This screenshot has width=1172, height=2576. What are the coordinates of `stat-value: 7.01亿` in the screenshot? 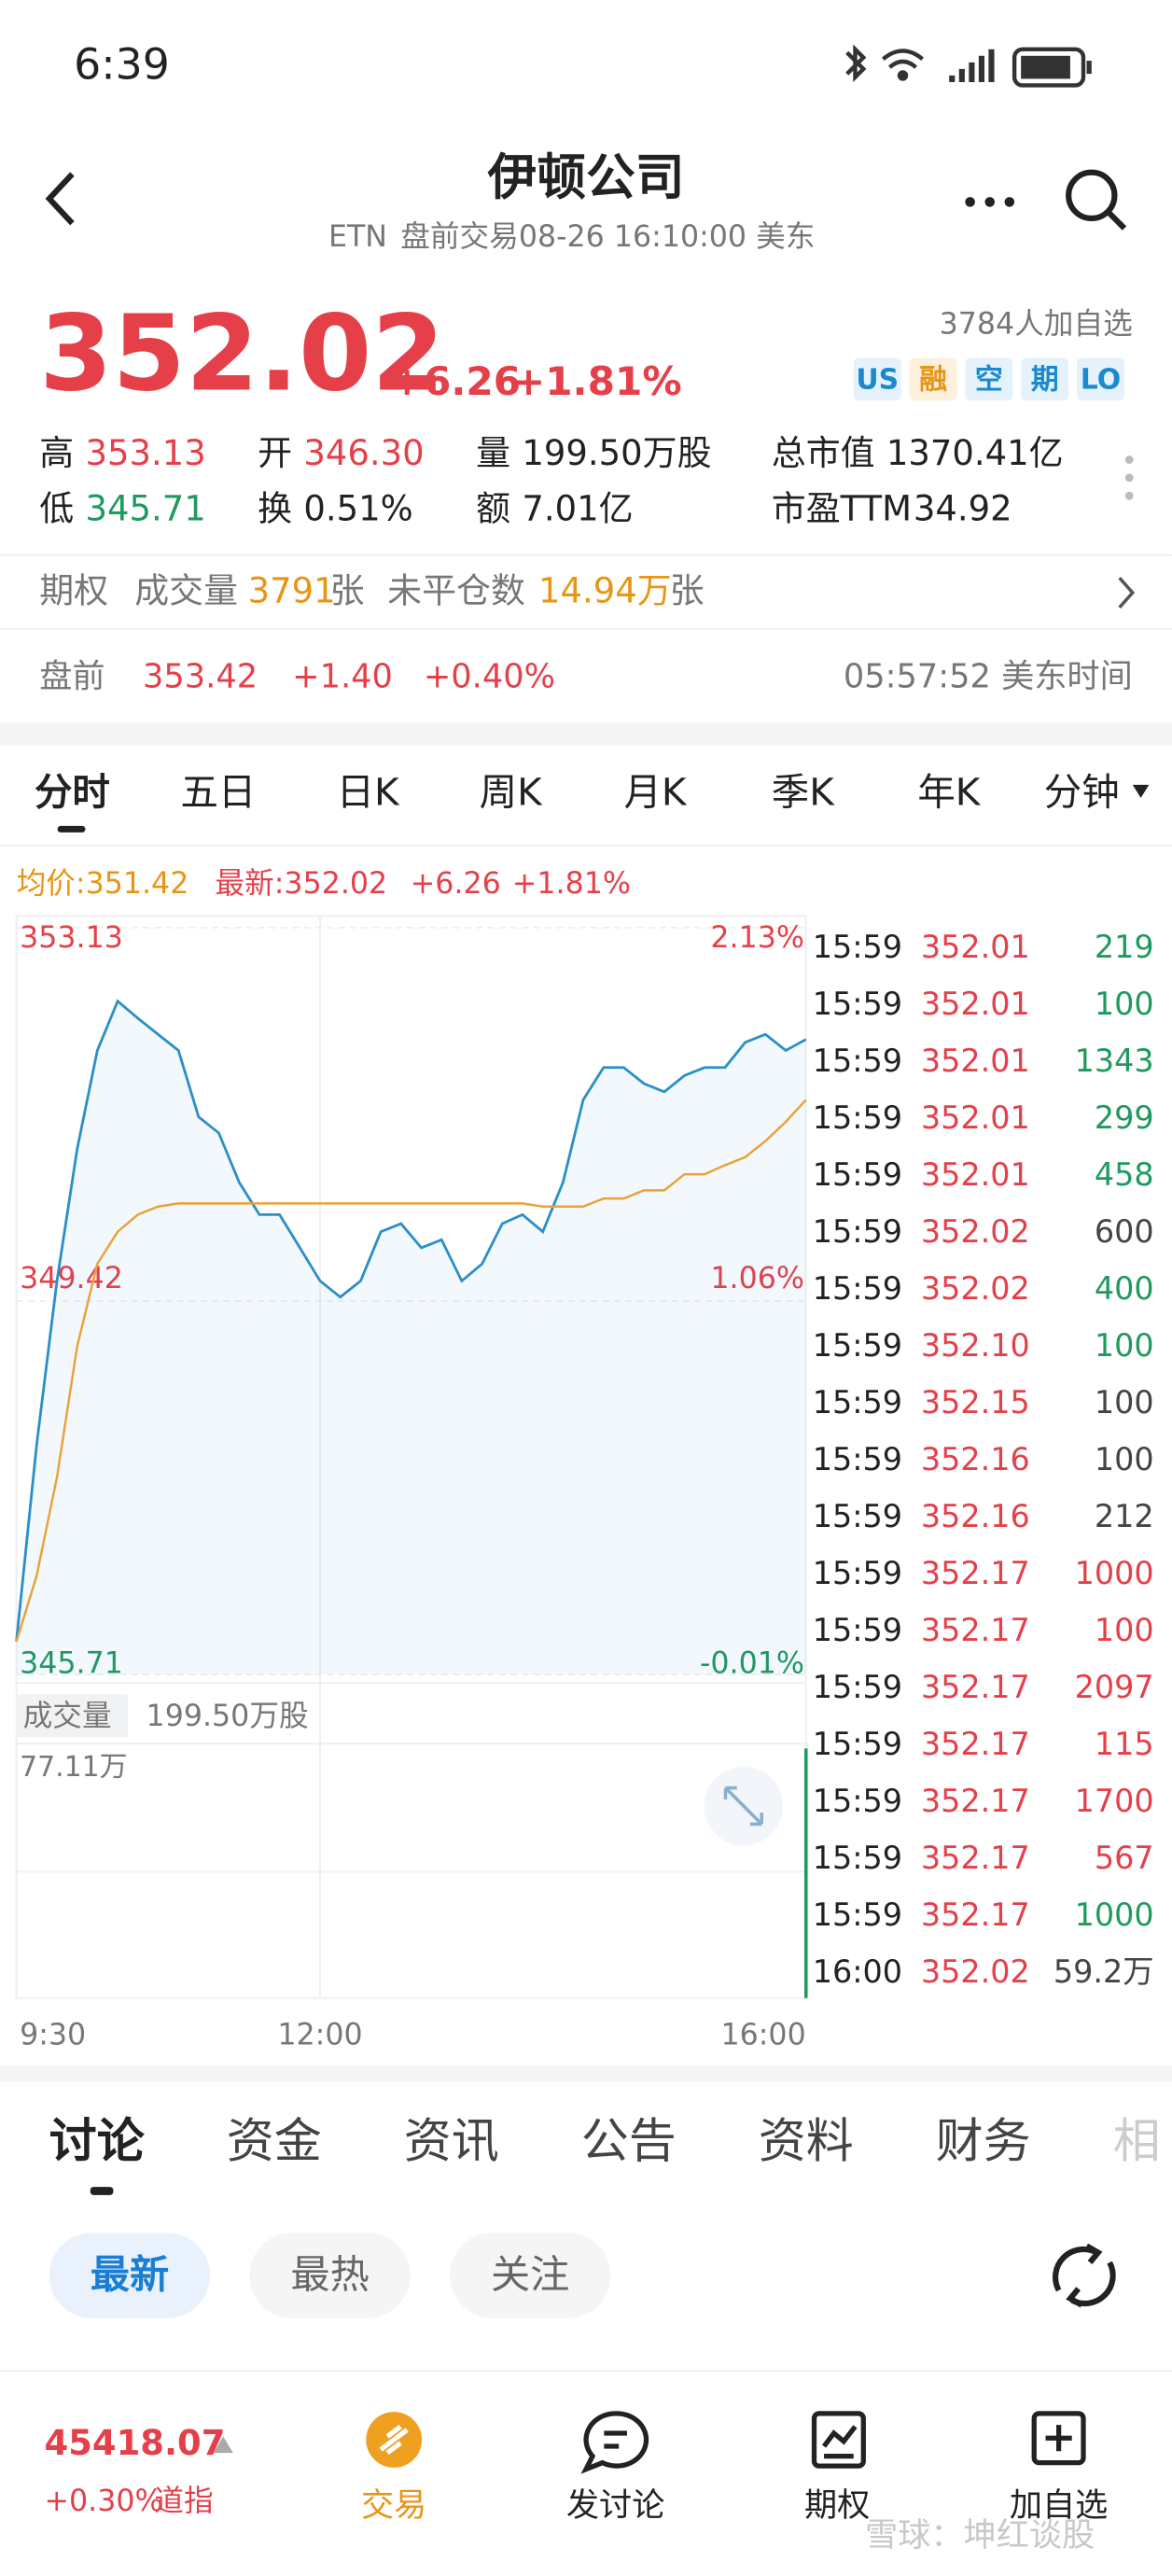 It's located at (577, 509).